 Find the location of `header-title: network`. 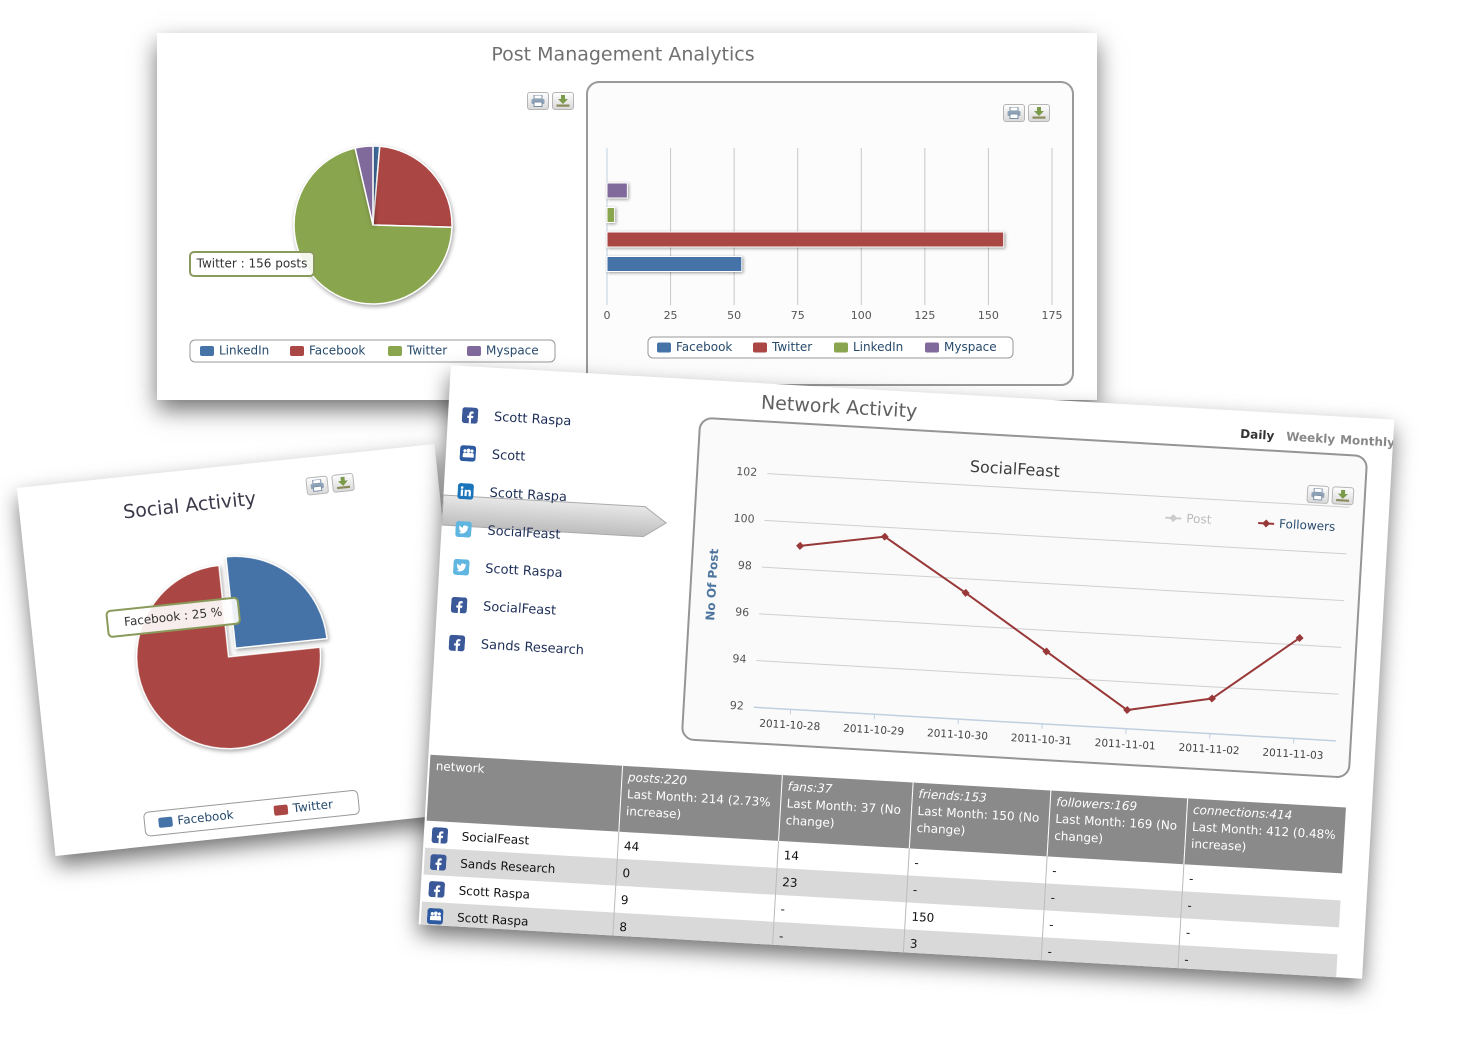

header-title: network is located at coordinates (460, 767).